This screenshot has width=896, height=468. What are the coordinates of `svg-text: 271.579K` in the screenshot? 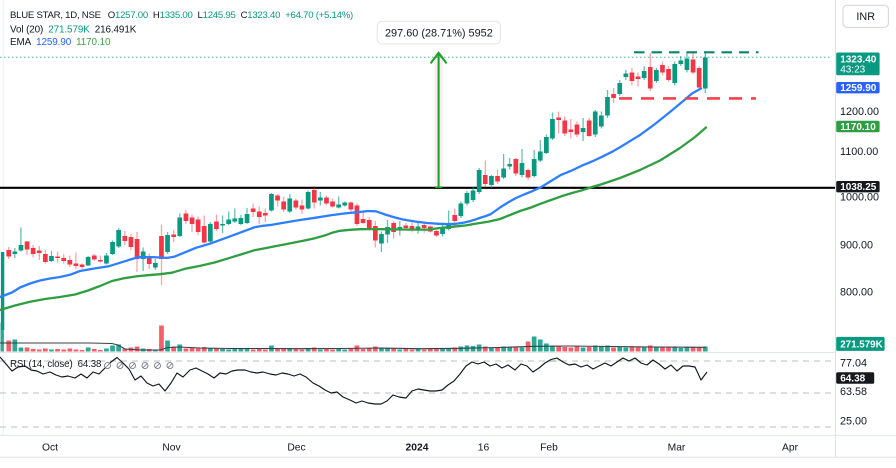 It's located at (861, 344).